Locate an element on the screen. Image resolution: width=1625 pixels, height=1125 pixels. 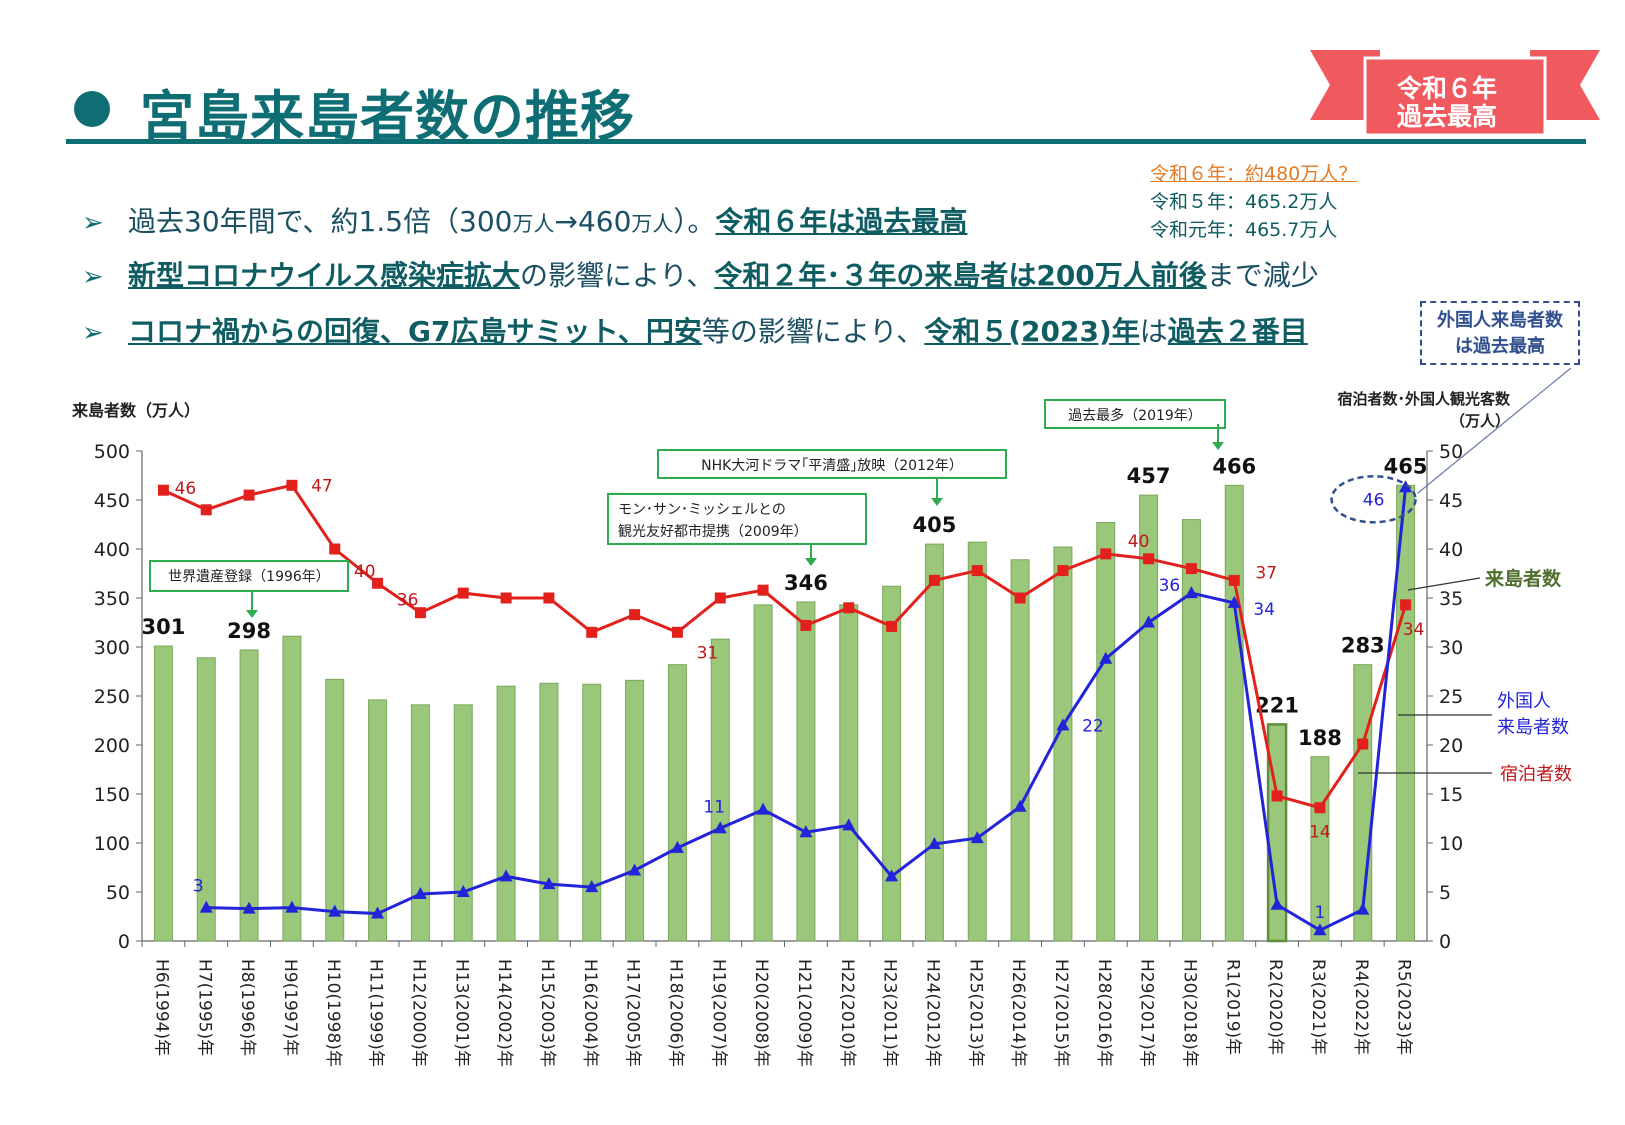
right-tick-label: 45 is located at coordinates (1451, 501).